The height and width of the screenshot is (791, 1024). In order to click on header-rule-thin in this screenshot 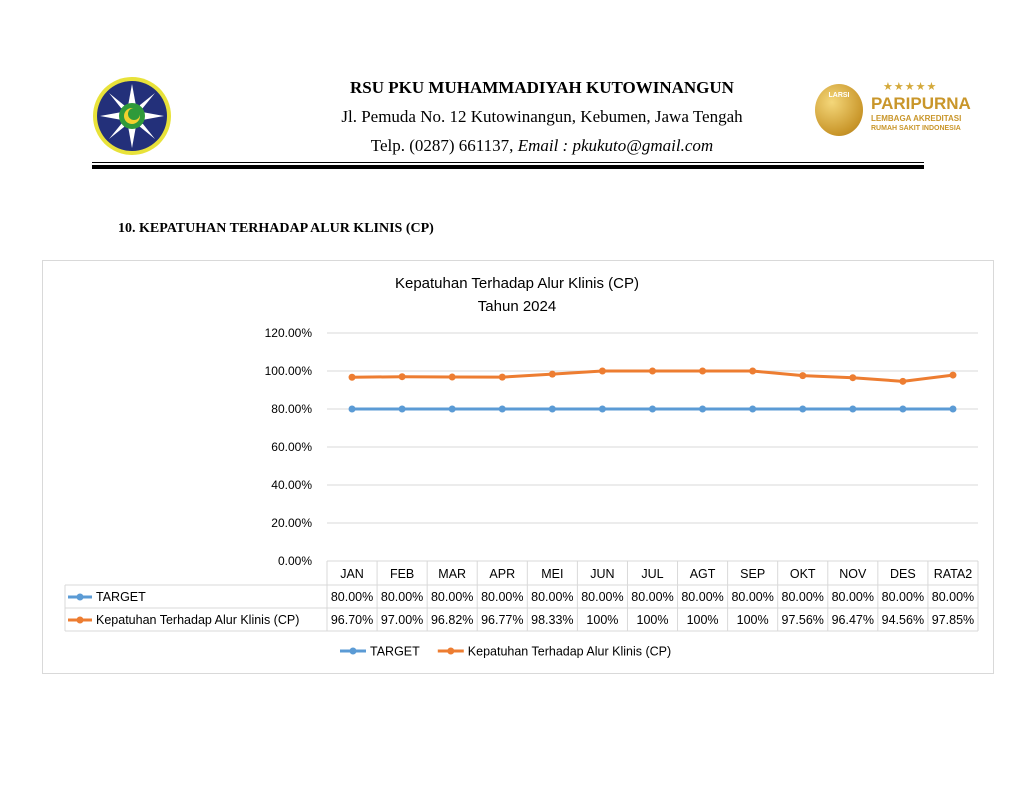, I will do `click(508, 162)`.